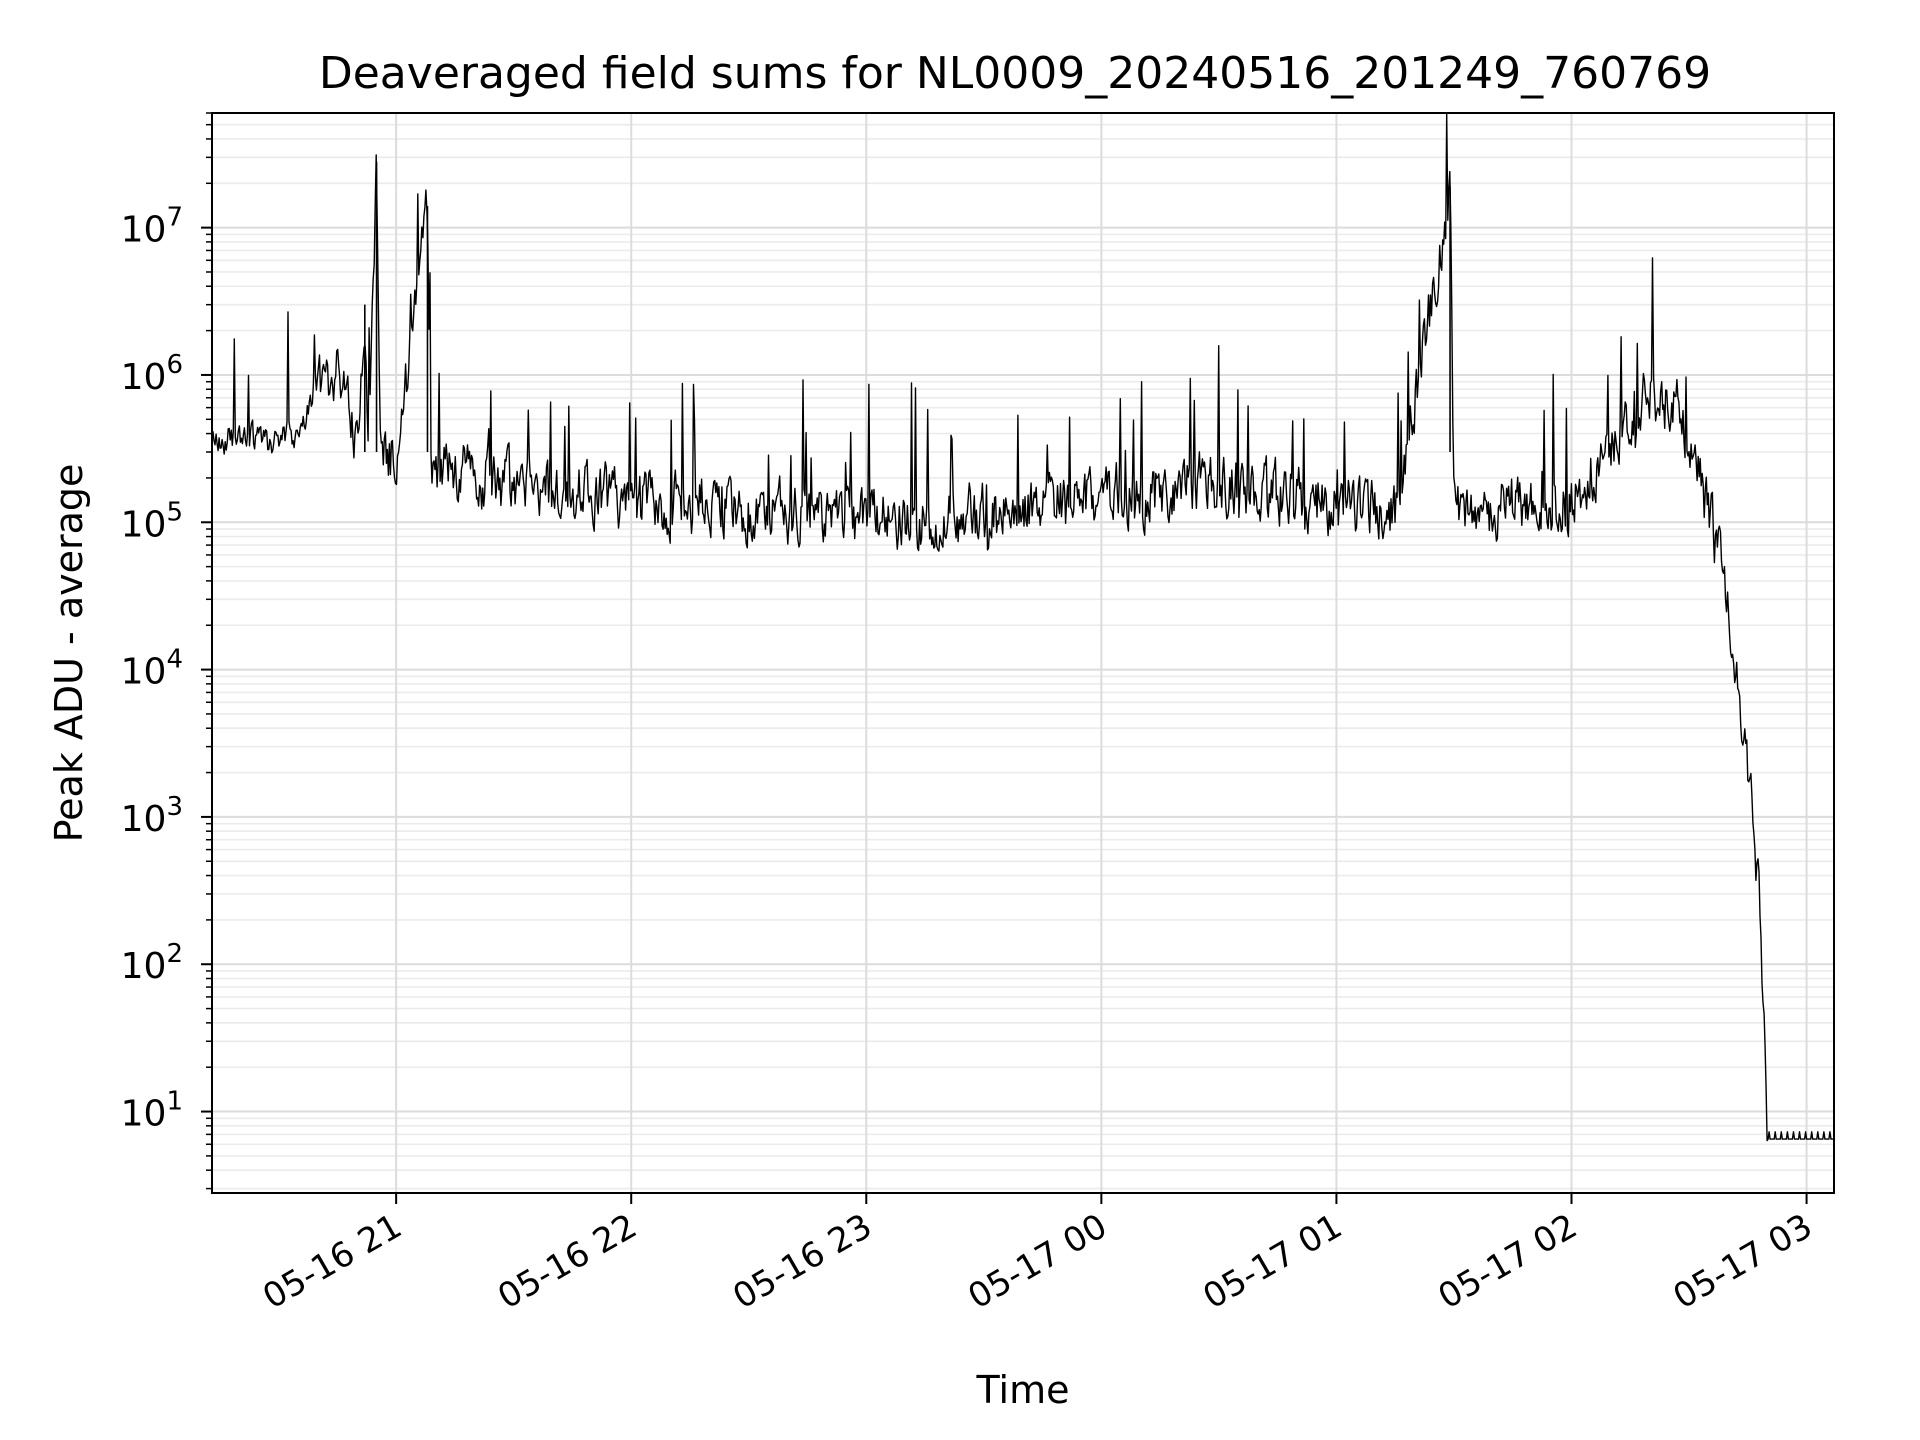 This screenshot has height=1440, width=1920. Describe the element at coordinates (152, 521) in the screenshot. I see `y-tick-label: 10⁵` at that location.